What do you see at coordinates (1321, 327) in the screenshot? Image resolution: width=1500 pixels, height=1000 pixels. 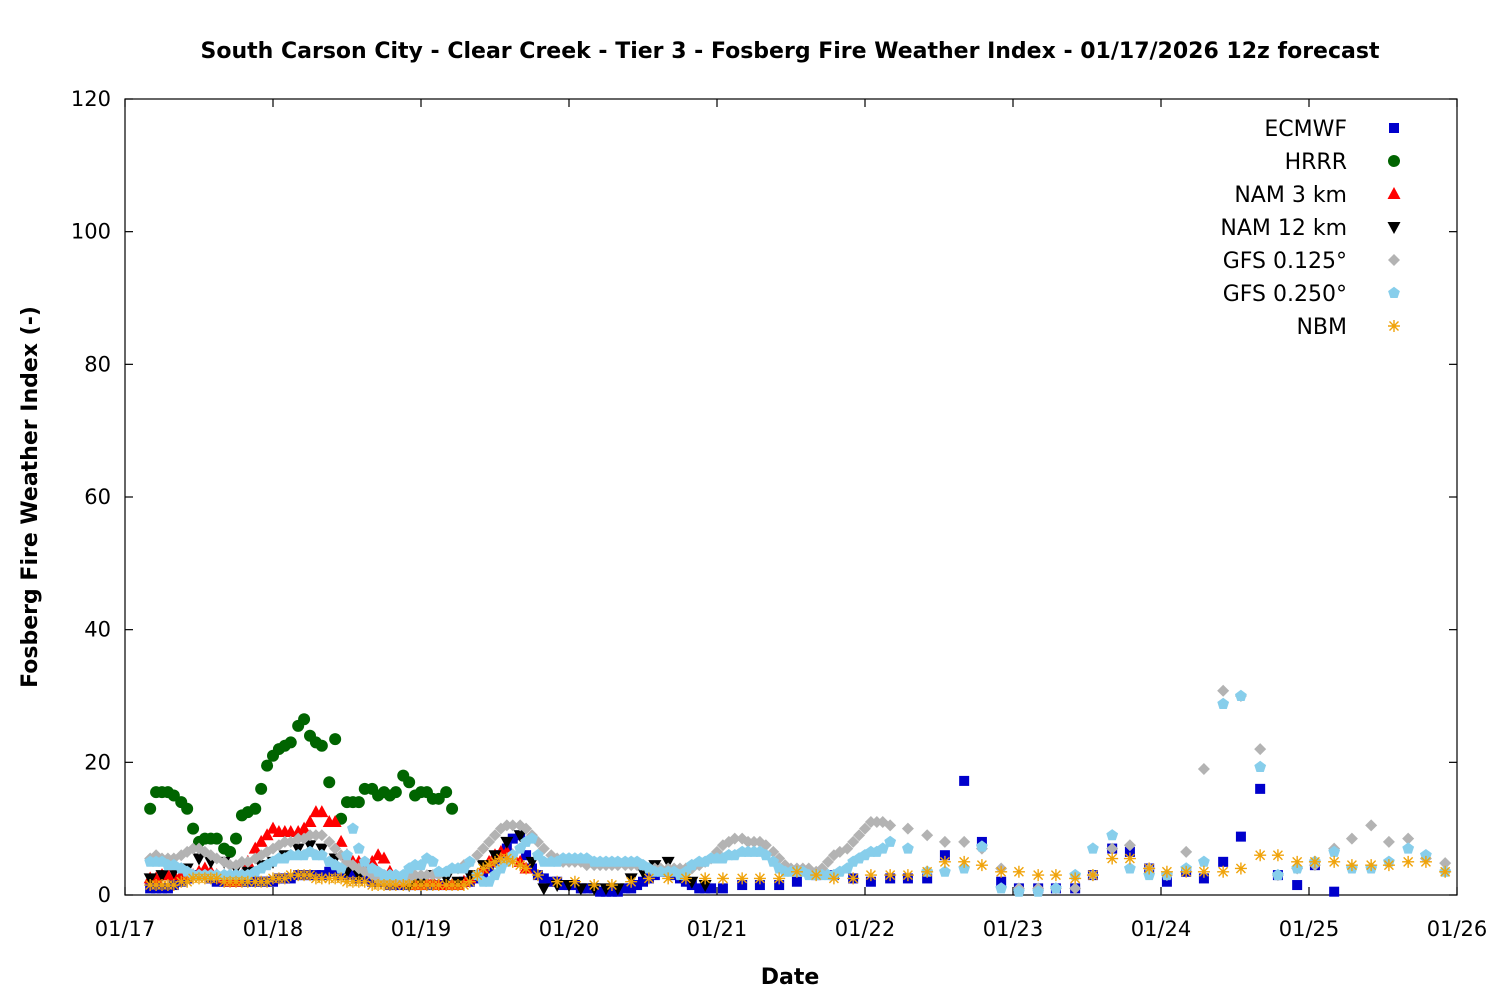 I see `legend-label-nbm: NBM` at bounding box center [1321, 327].